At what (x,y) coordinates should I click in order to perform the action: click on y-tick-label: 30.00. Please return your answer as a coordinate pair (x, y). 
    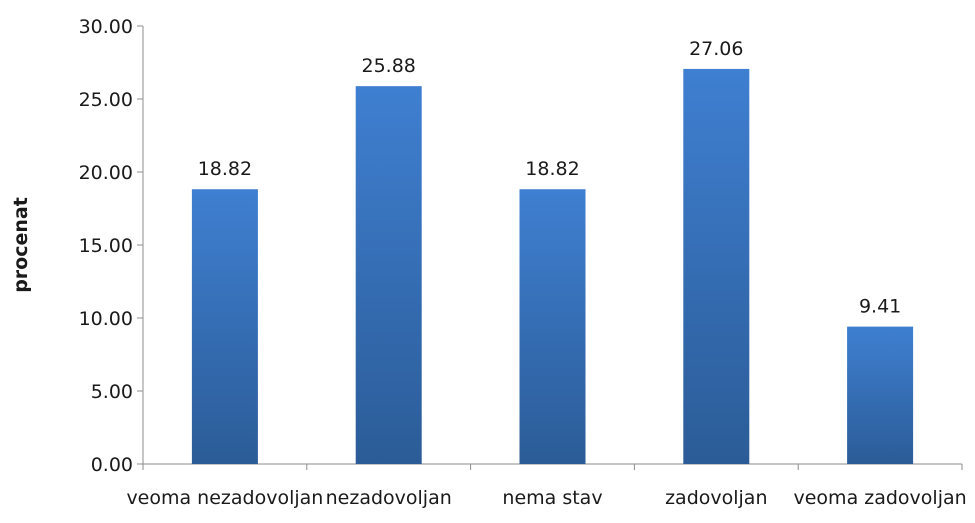
    Looking at the image, I should click on (106, 27).